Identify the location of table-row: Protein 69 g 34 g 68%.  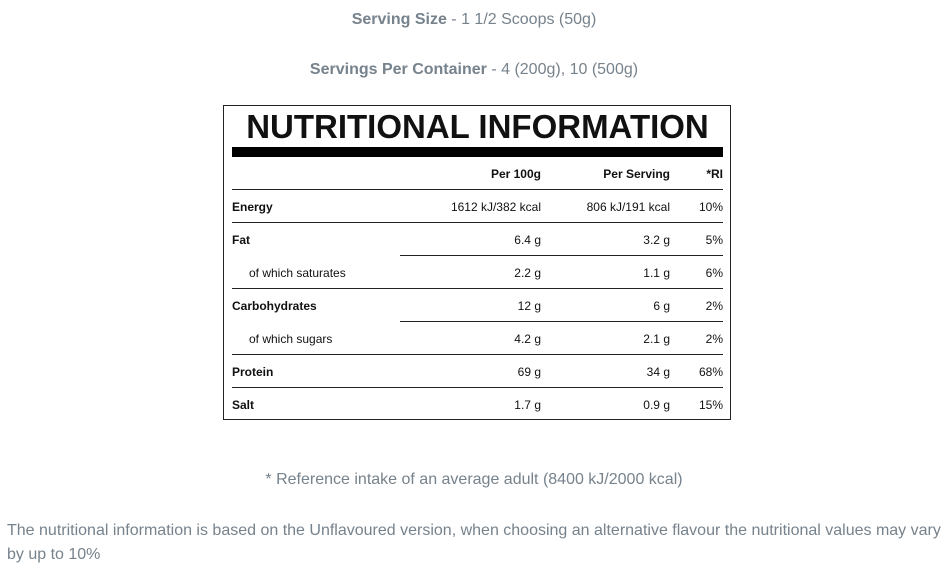
(477, 371).